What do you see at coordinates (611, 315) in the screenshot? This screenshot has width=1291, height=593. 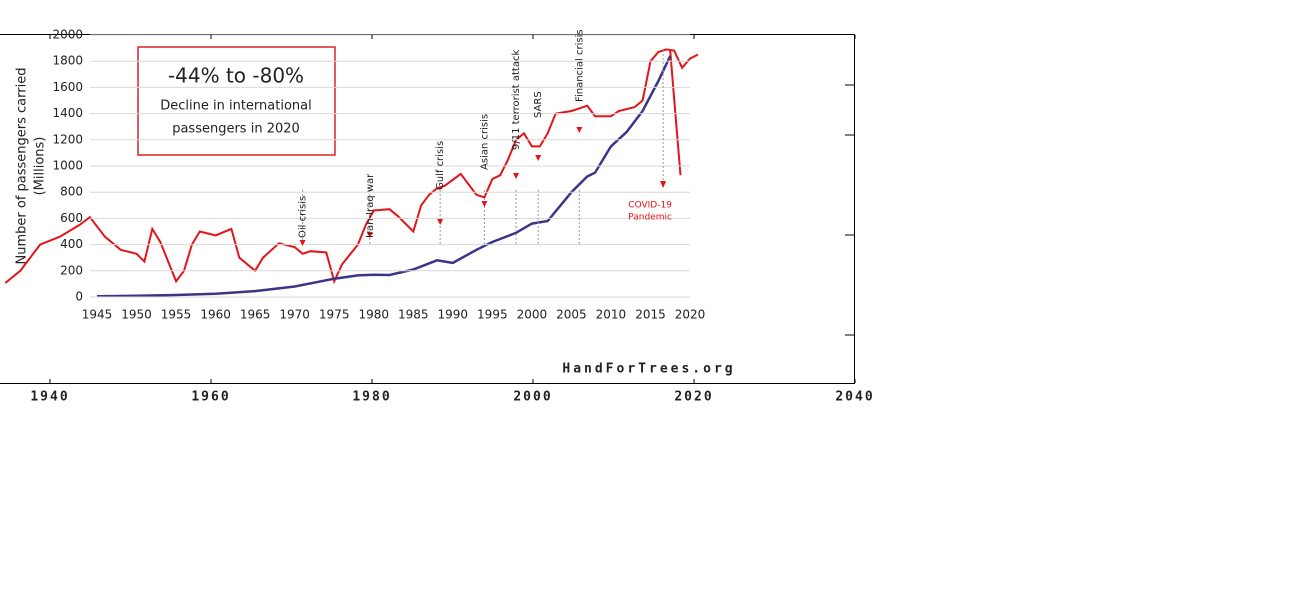 I see `x-tick-label: 2010` at bounding box center [611, 315].